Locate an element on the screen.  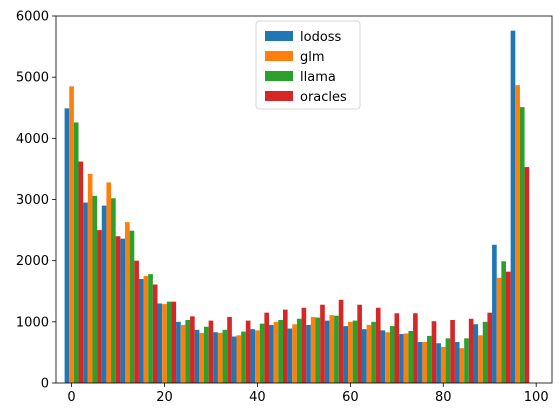
legend-label-glm: glm is located at coordinates (312, 57).